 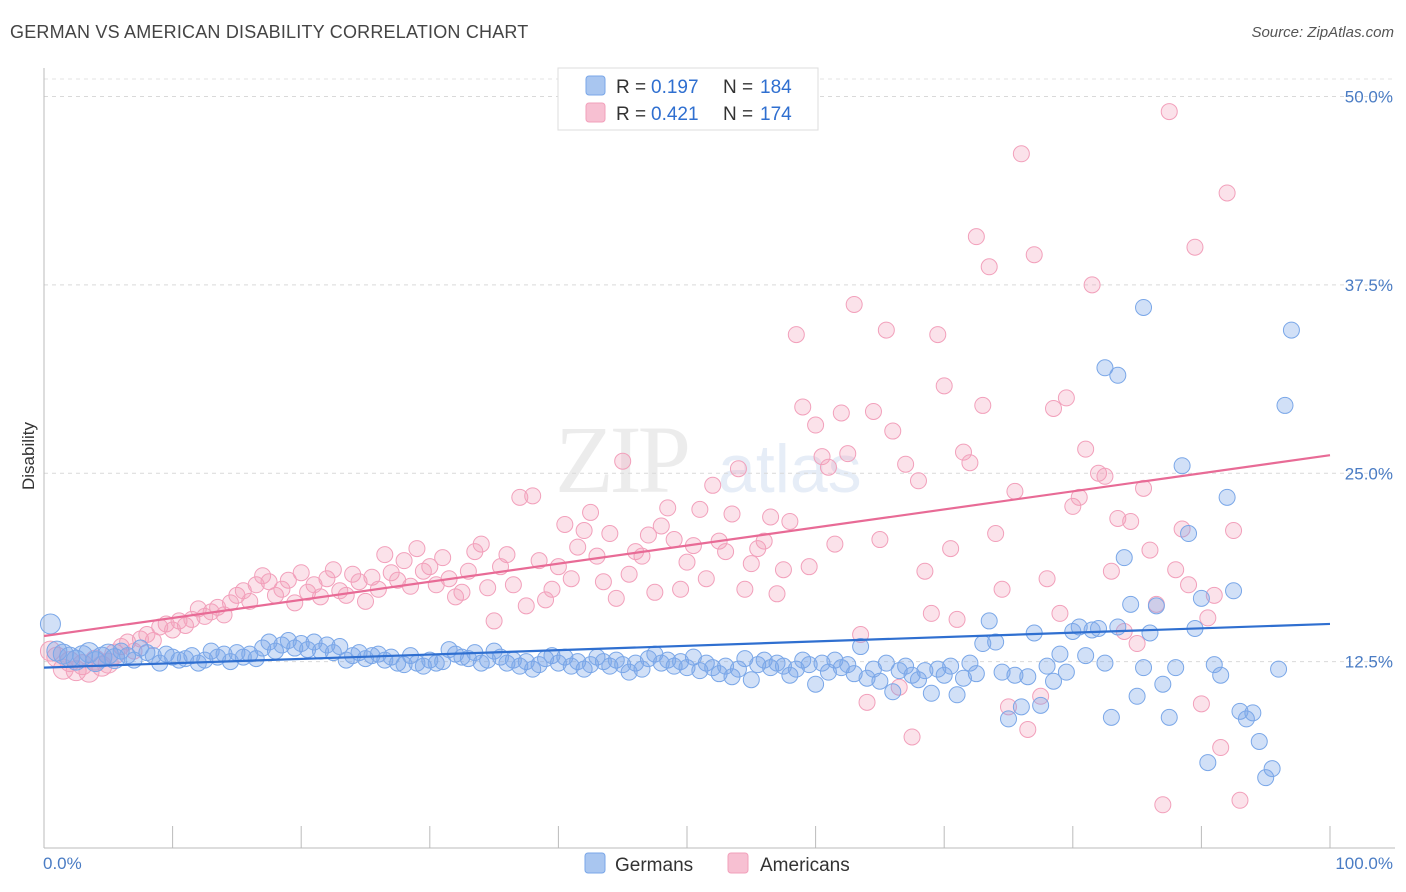 I want to click on germans-trend-line, so click(x=687, y=645).